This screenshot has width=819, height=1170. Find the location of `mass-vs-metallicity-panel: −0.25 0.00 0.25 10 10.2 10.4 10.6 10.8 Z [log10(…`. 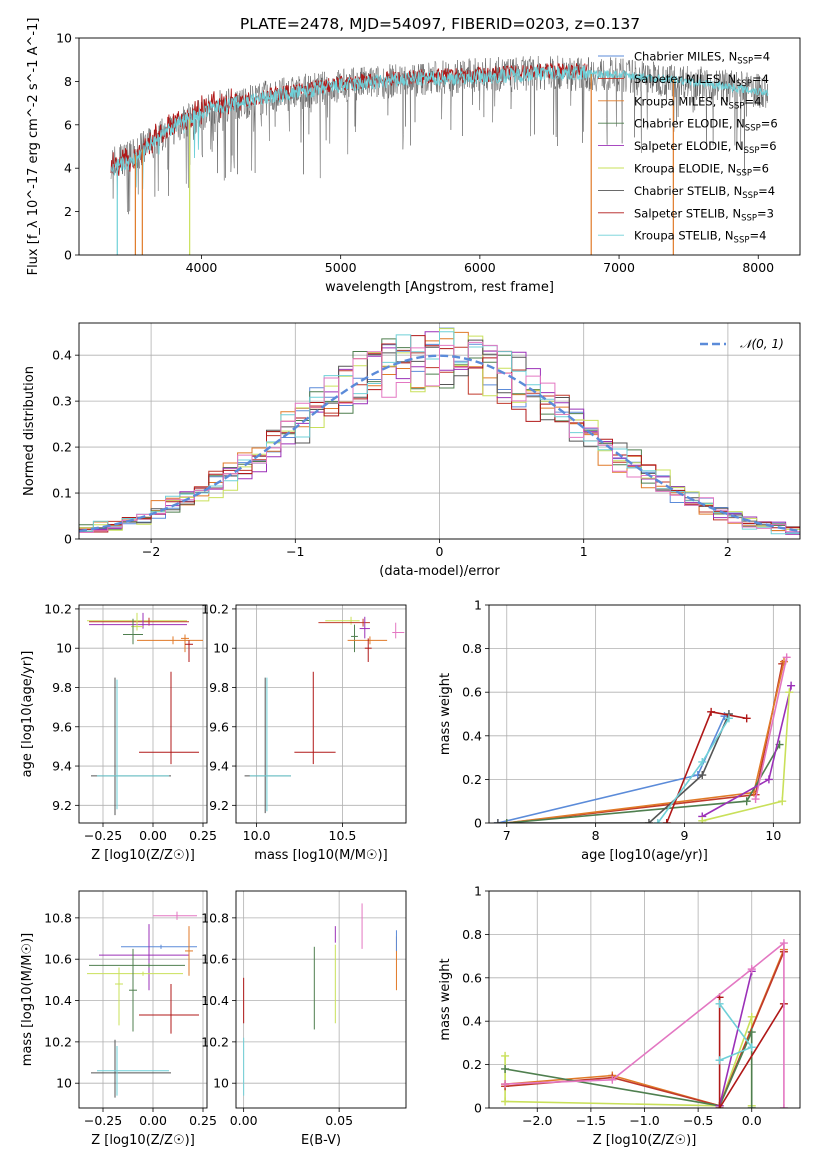

mass-vs-metallicity-panel: −0.25 0.00 0.25 10 10.2 10.4 10.6 10.8 Z [log10(… is located at coordinates (118, 1019).